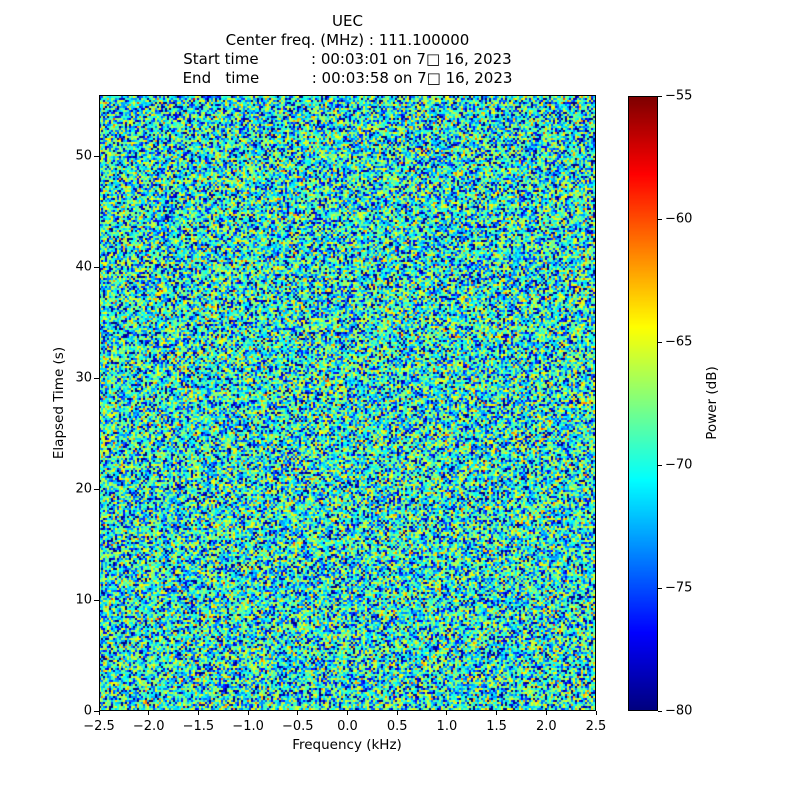  Describe the element at coordinates (679, 219) in the screenshot. I see `colorbar-tick-label: −60` at that location.